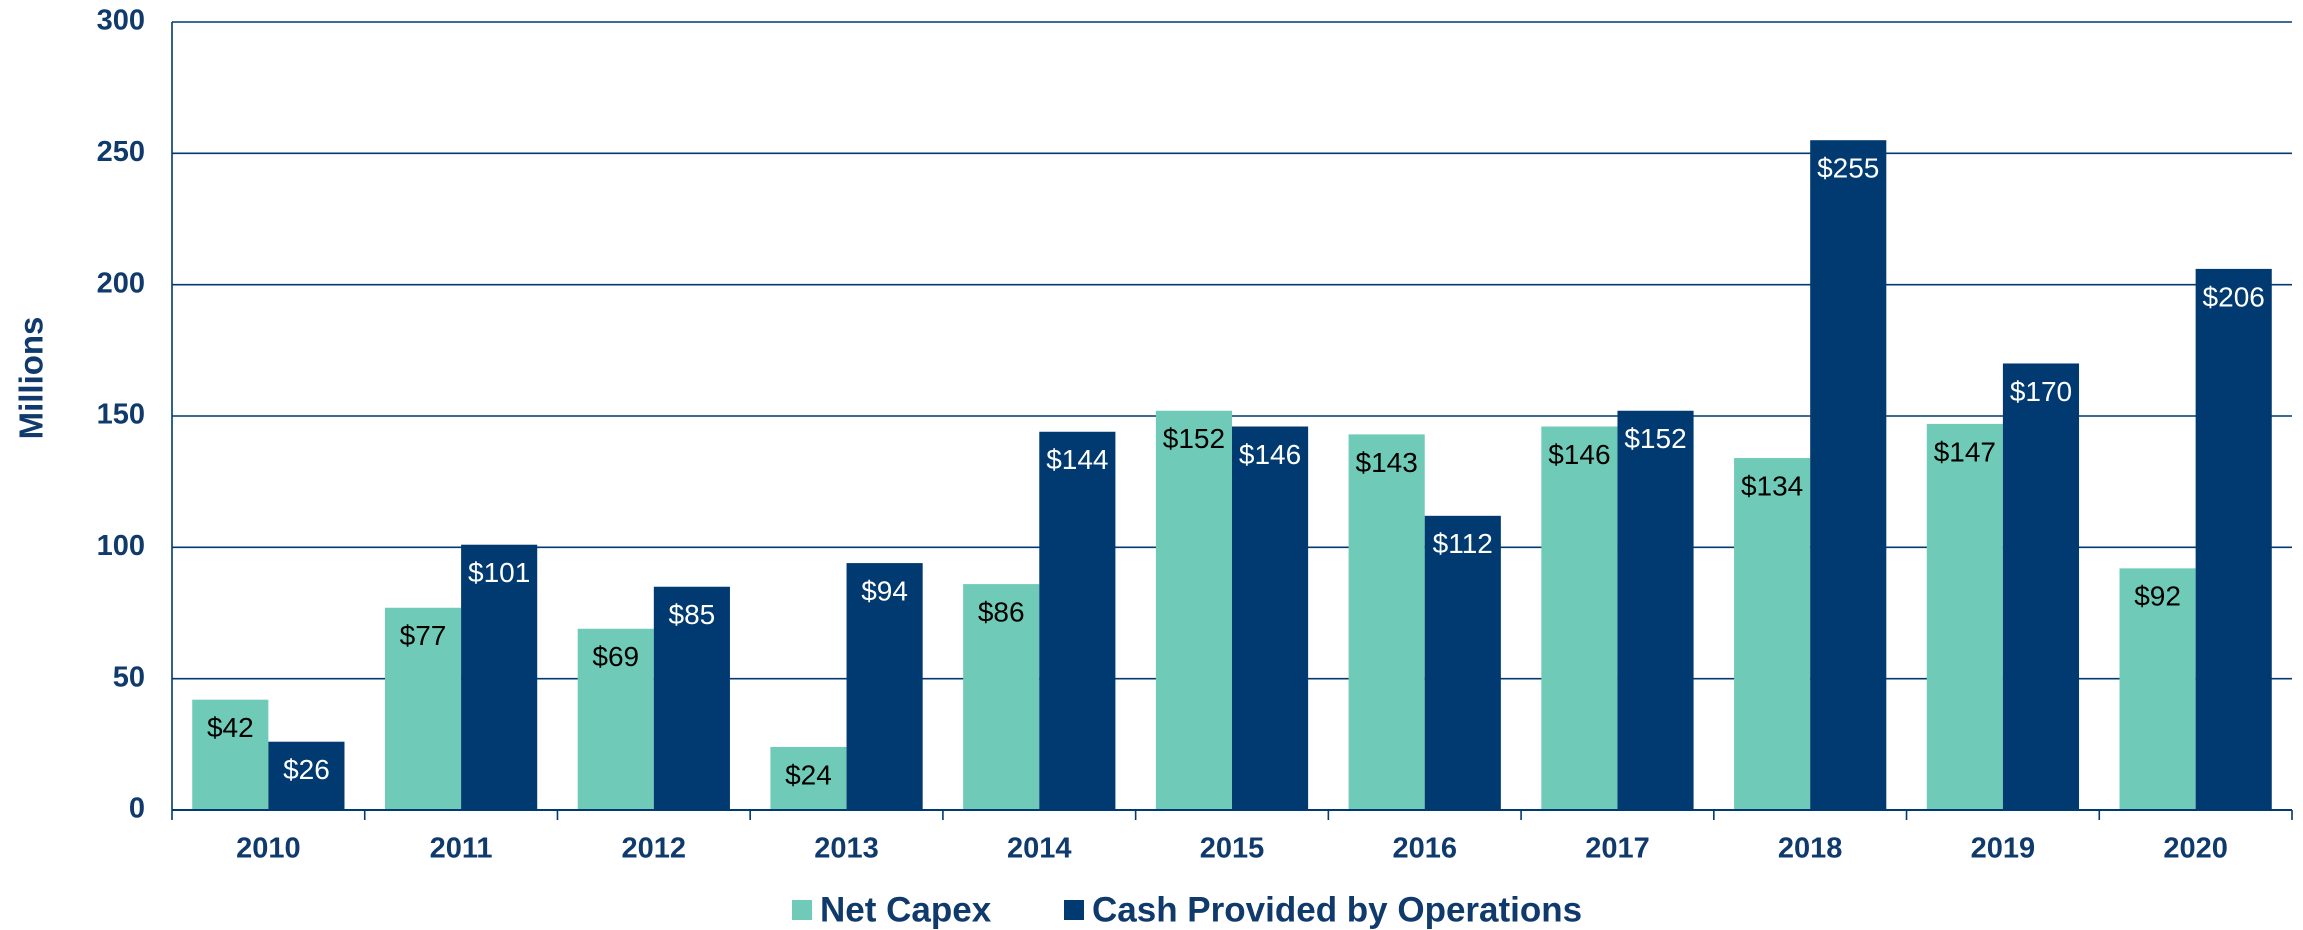 The height and width of the screenshot is (930, 2303). I want to click on data-label: $112, so click(1463, 543).